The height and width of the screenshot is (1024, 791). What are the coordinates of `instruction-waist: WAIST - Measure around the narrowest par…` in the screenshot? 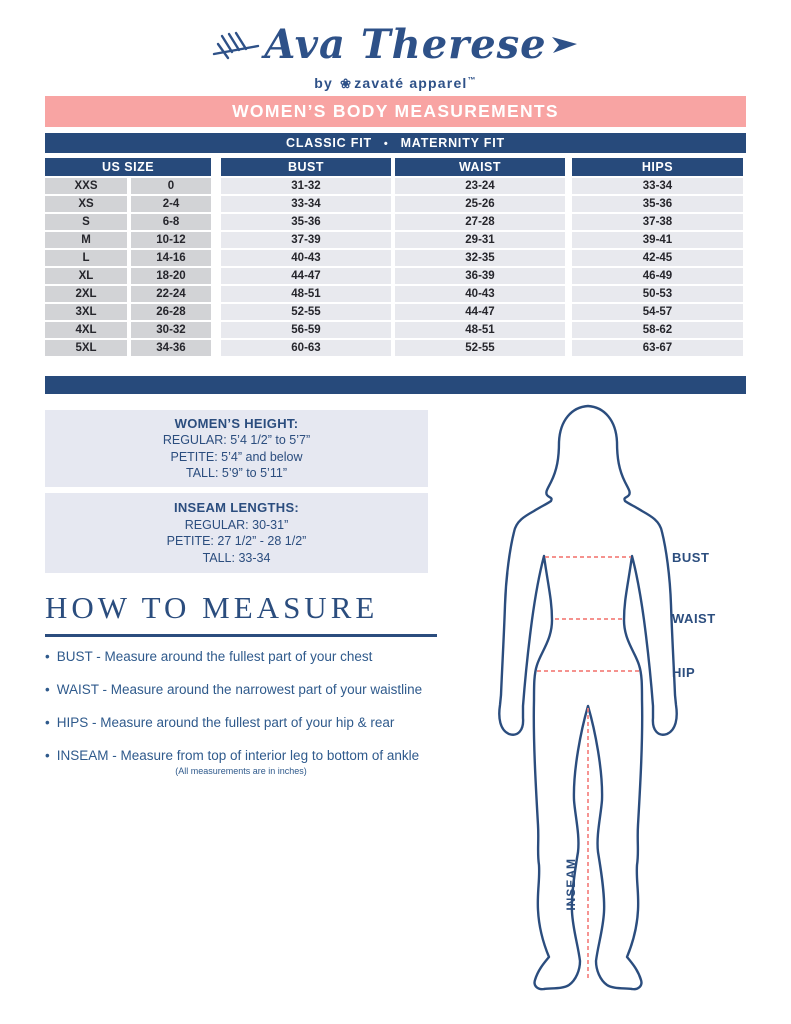 It's located at (239, 689).